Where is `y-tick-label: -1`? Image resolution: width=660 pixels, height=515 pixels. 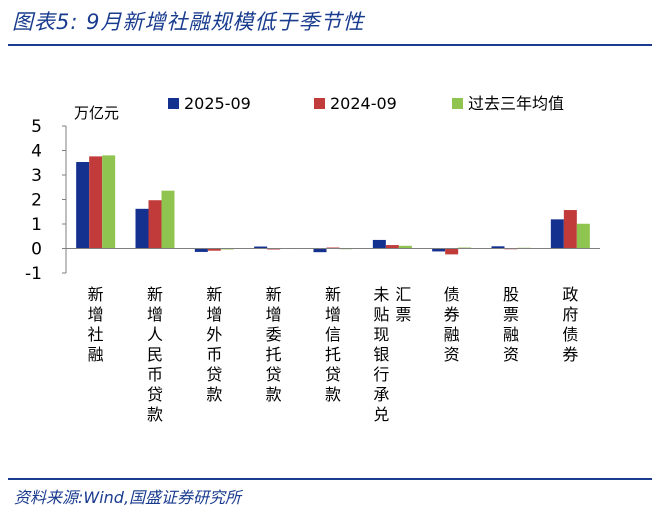 y-tick-label: -1 is located at coordinates (33, 274).